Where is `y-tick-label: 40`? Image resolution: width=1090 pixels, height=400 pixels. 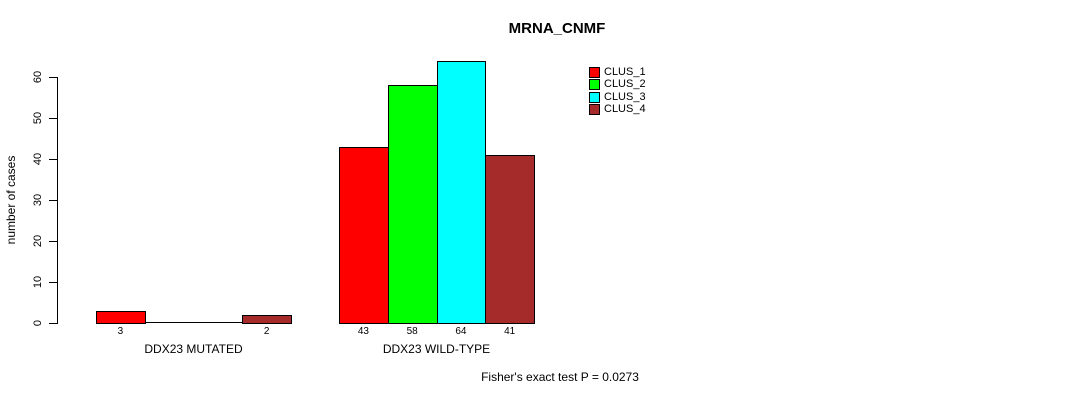 y-tick-label: 40 is located at coordinates (38, 159).